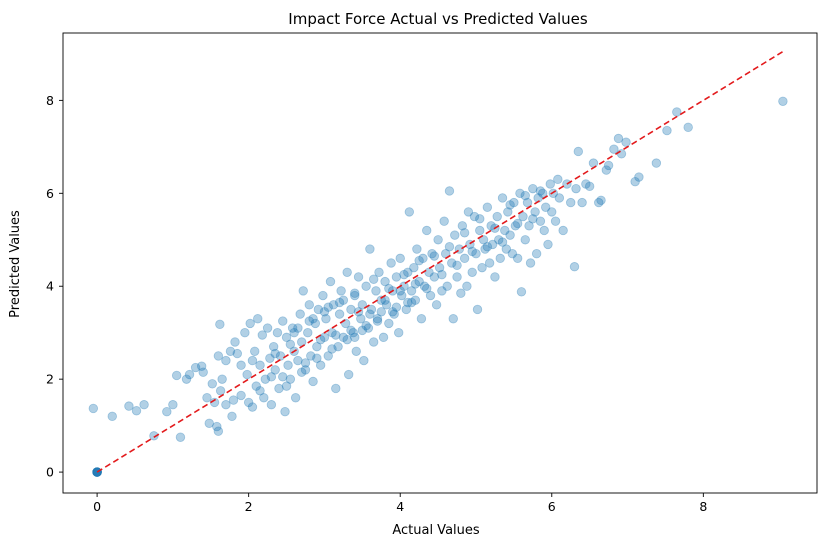 This screenshot has width=833, height=547. I want to click on y-tick-label: 2, so click(50, 379).